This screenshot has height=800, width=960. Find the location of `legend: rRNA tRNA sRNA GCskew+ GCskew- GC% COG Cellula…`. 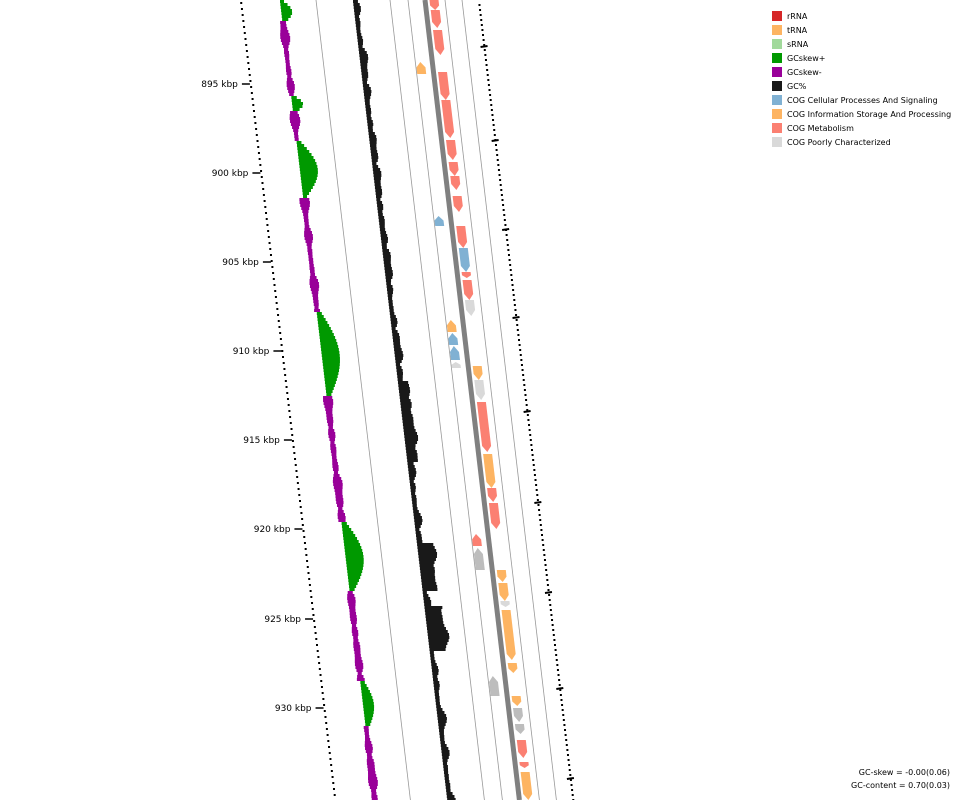

legend: rRNA tRNA sRNA GCskew+ GCskew- GC% COG Cellula… is located at coordinates (861, 79).